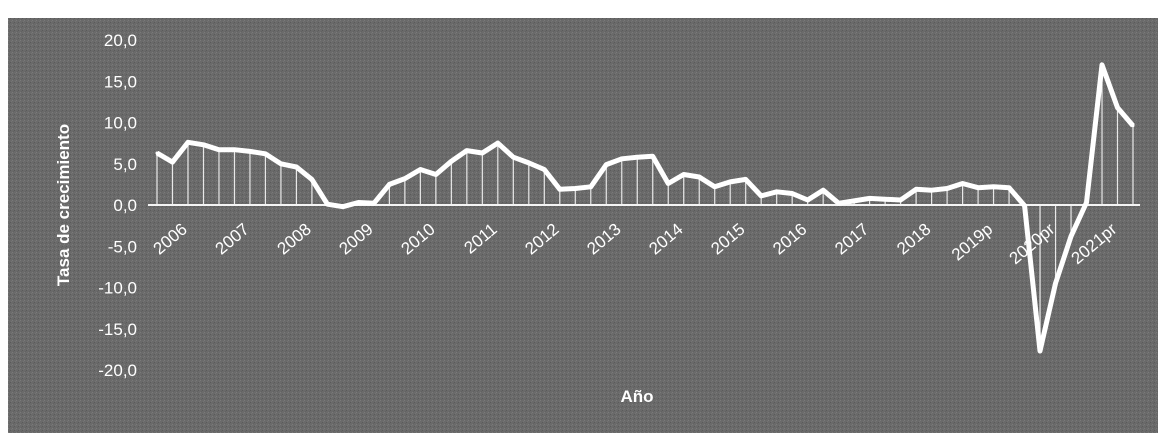 The height and width of the screenshot is (442, 1166). I want to click on y-tick-label: 10,0, so click(120, 123).